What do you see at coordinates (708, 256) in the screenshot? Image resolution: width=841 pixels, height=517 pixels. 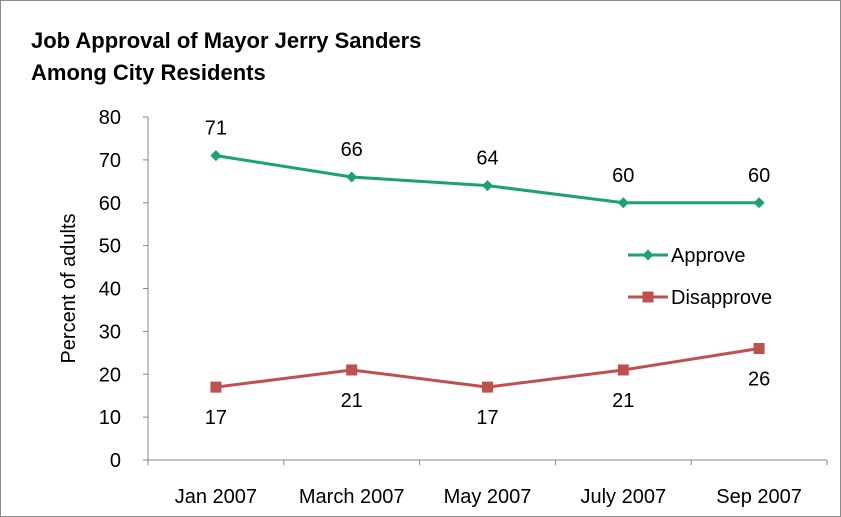 I see `legend-label: Approve` at bounding box center [708, 256].